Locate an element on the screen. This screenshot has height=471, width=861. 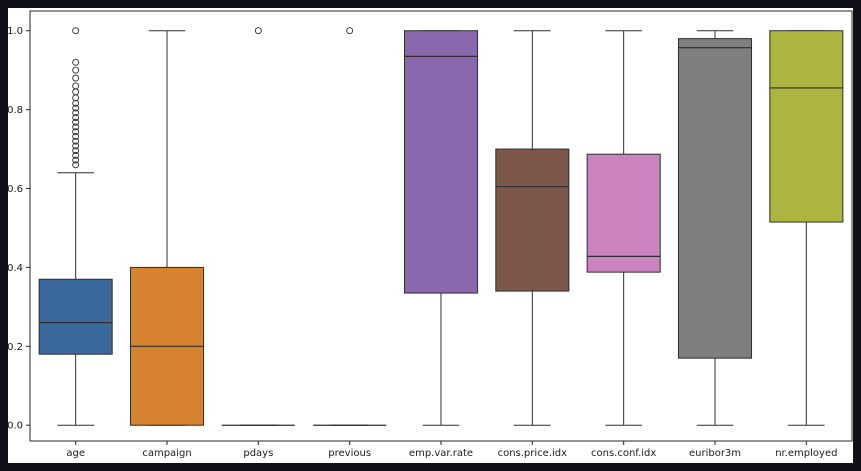
x-category-label: previous is located at coordinates (349, 453).